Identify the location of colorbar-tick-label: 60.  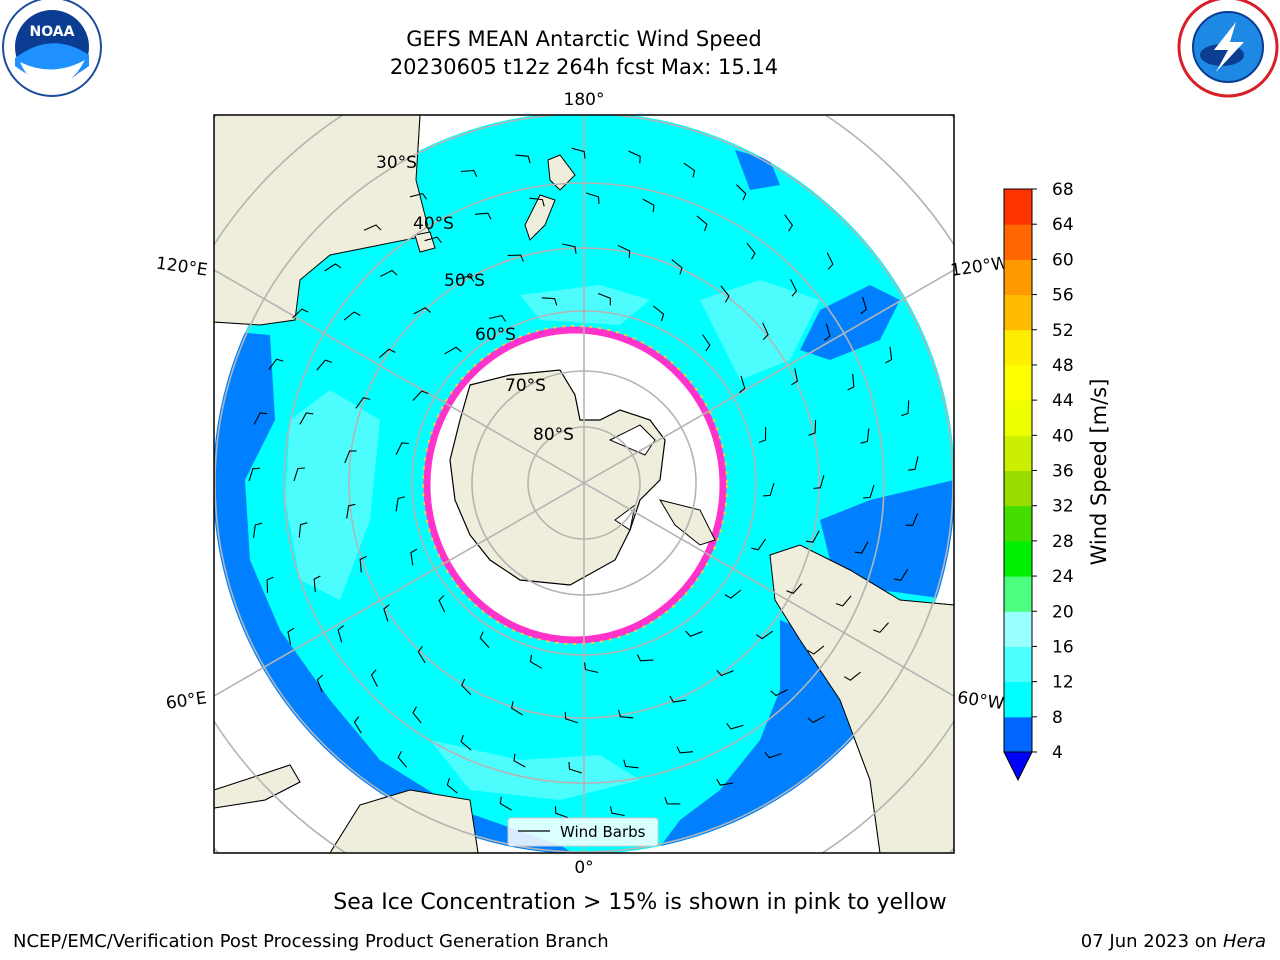
(1063, 260).